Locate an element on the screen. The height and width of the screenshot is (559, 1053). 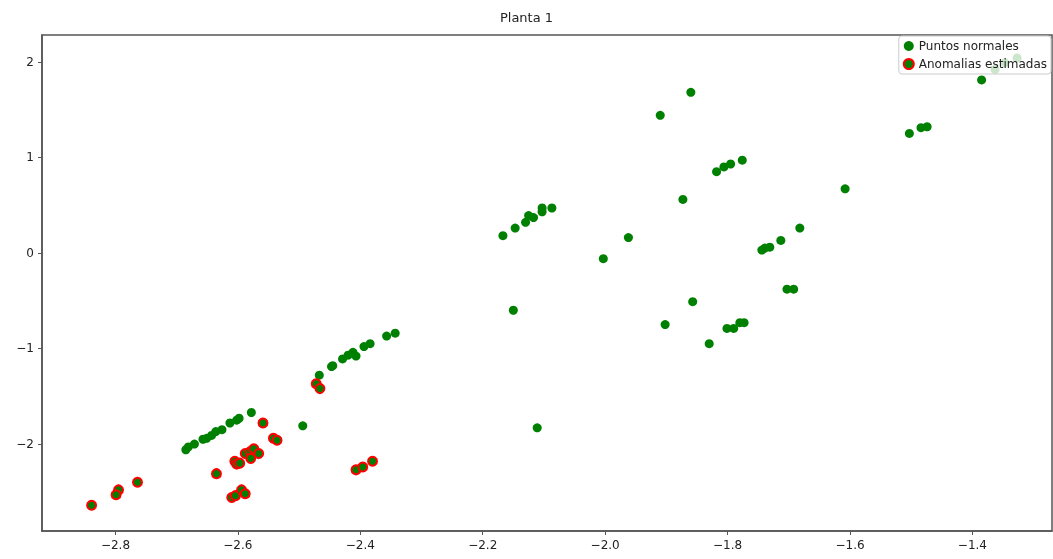
x-tick-label: −2.6 is located at coordinates (238, 545).